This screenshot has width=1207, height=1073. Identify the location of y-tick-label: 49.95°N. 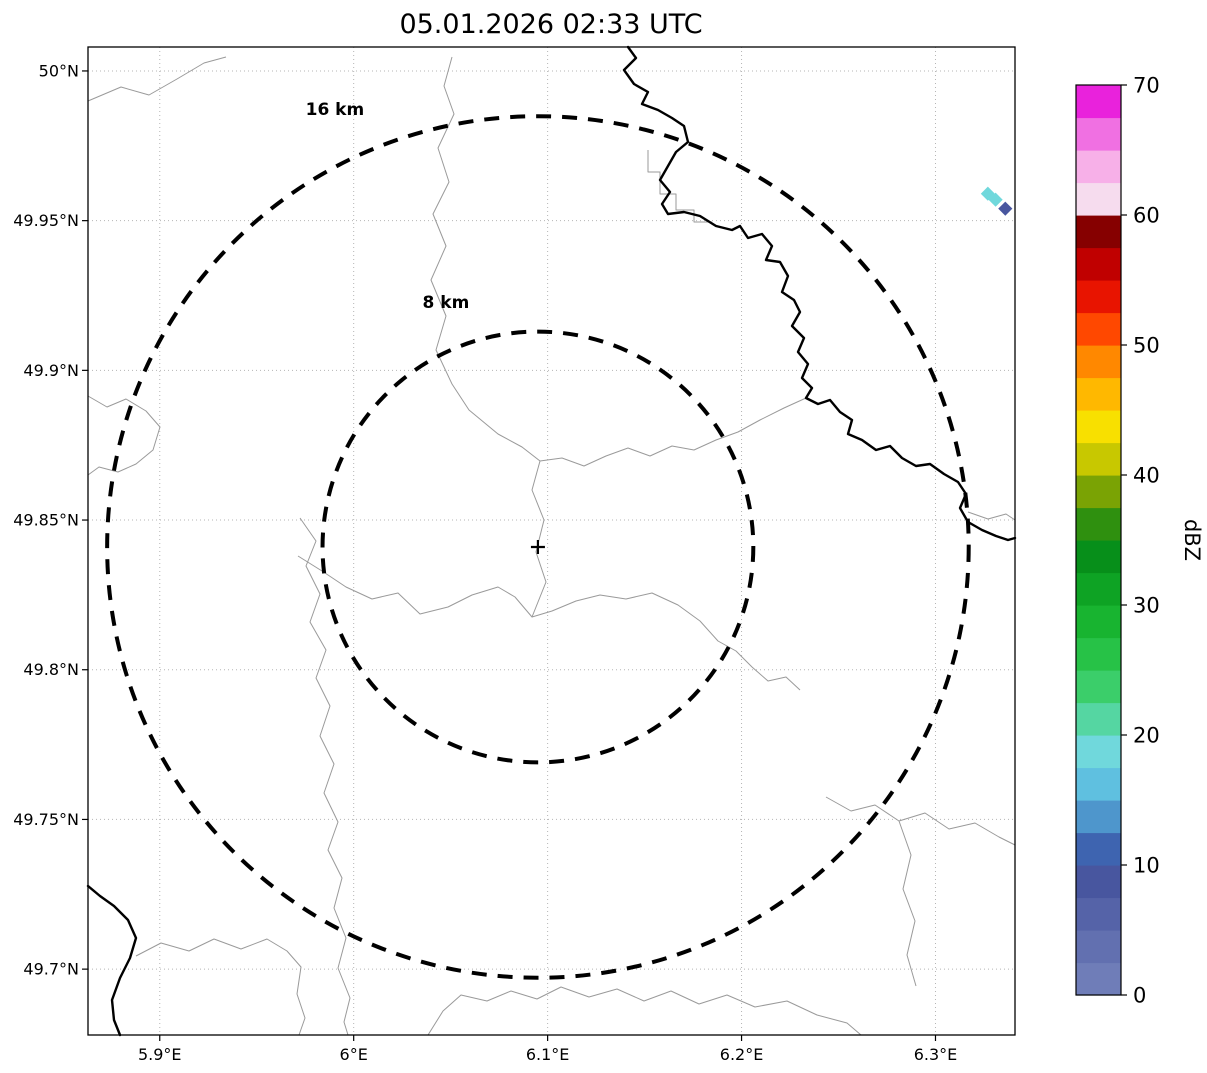
(46, 220).